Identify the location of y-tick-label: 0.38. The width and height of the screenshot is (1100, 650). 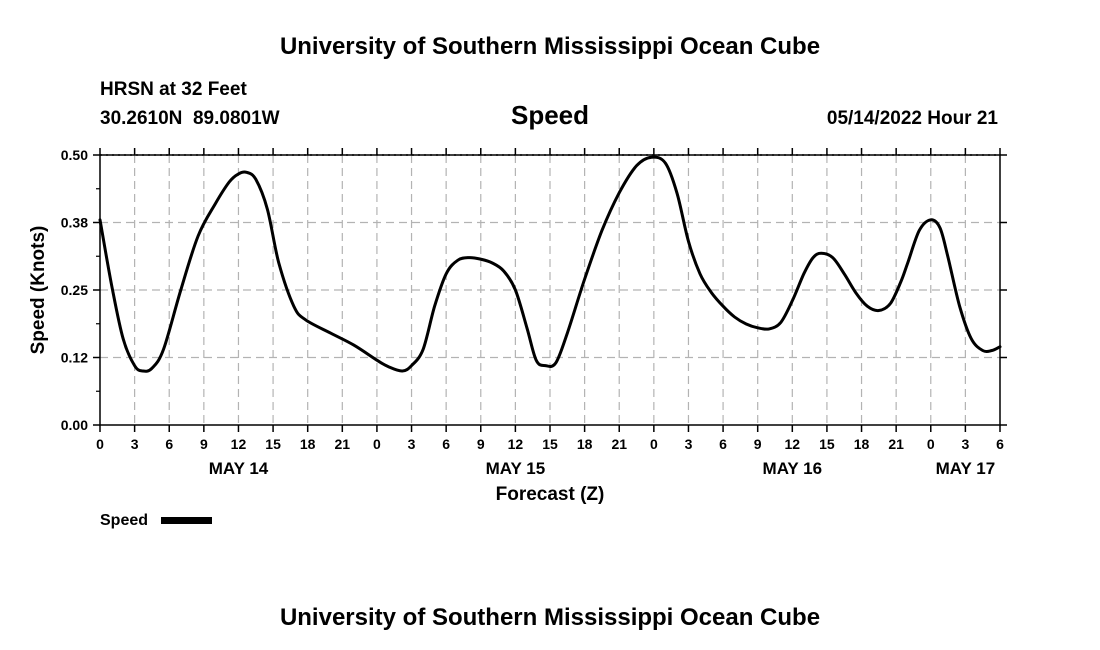
(74, 223).